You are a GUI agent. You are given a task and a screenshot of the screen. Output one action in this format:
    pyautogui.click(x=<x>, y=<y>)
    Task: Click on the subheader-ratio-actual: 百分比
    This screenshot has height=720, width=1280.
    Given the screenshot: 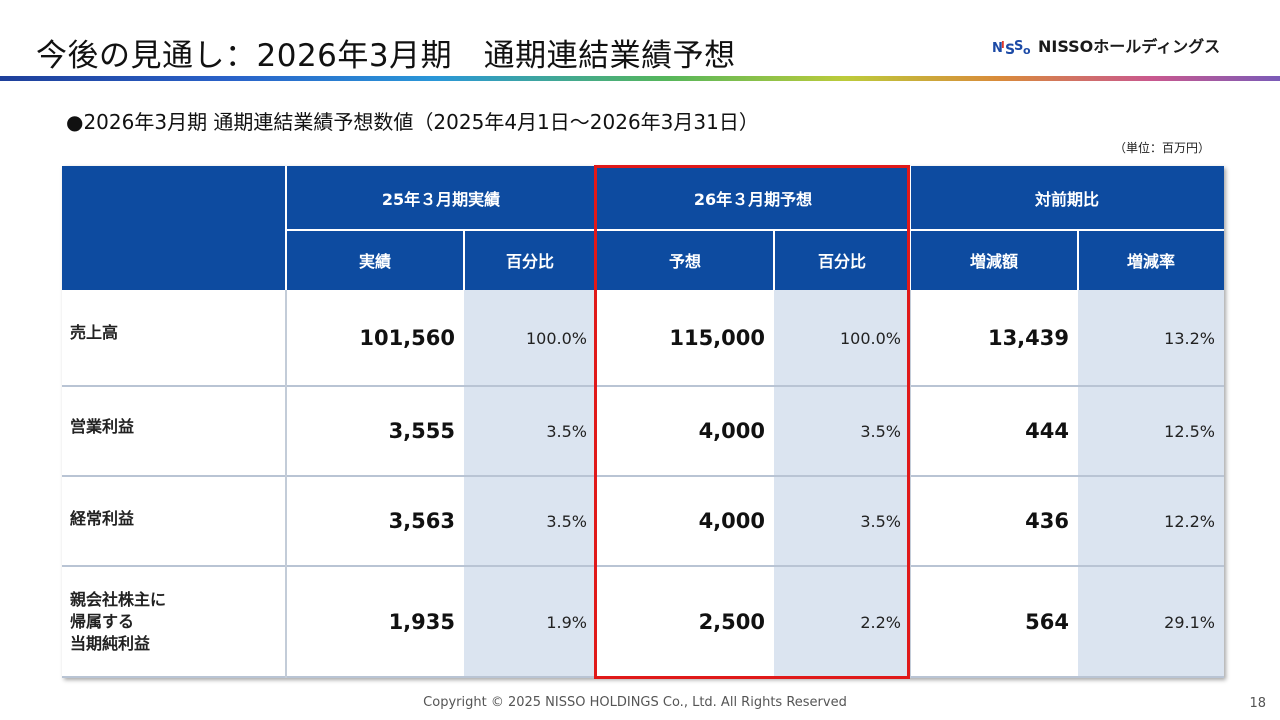 What is the action you would take?
    pyautogui.click(x=530, y=260)
    